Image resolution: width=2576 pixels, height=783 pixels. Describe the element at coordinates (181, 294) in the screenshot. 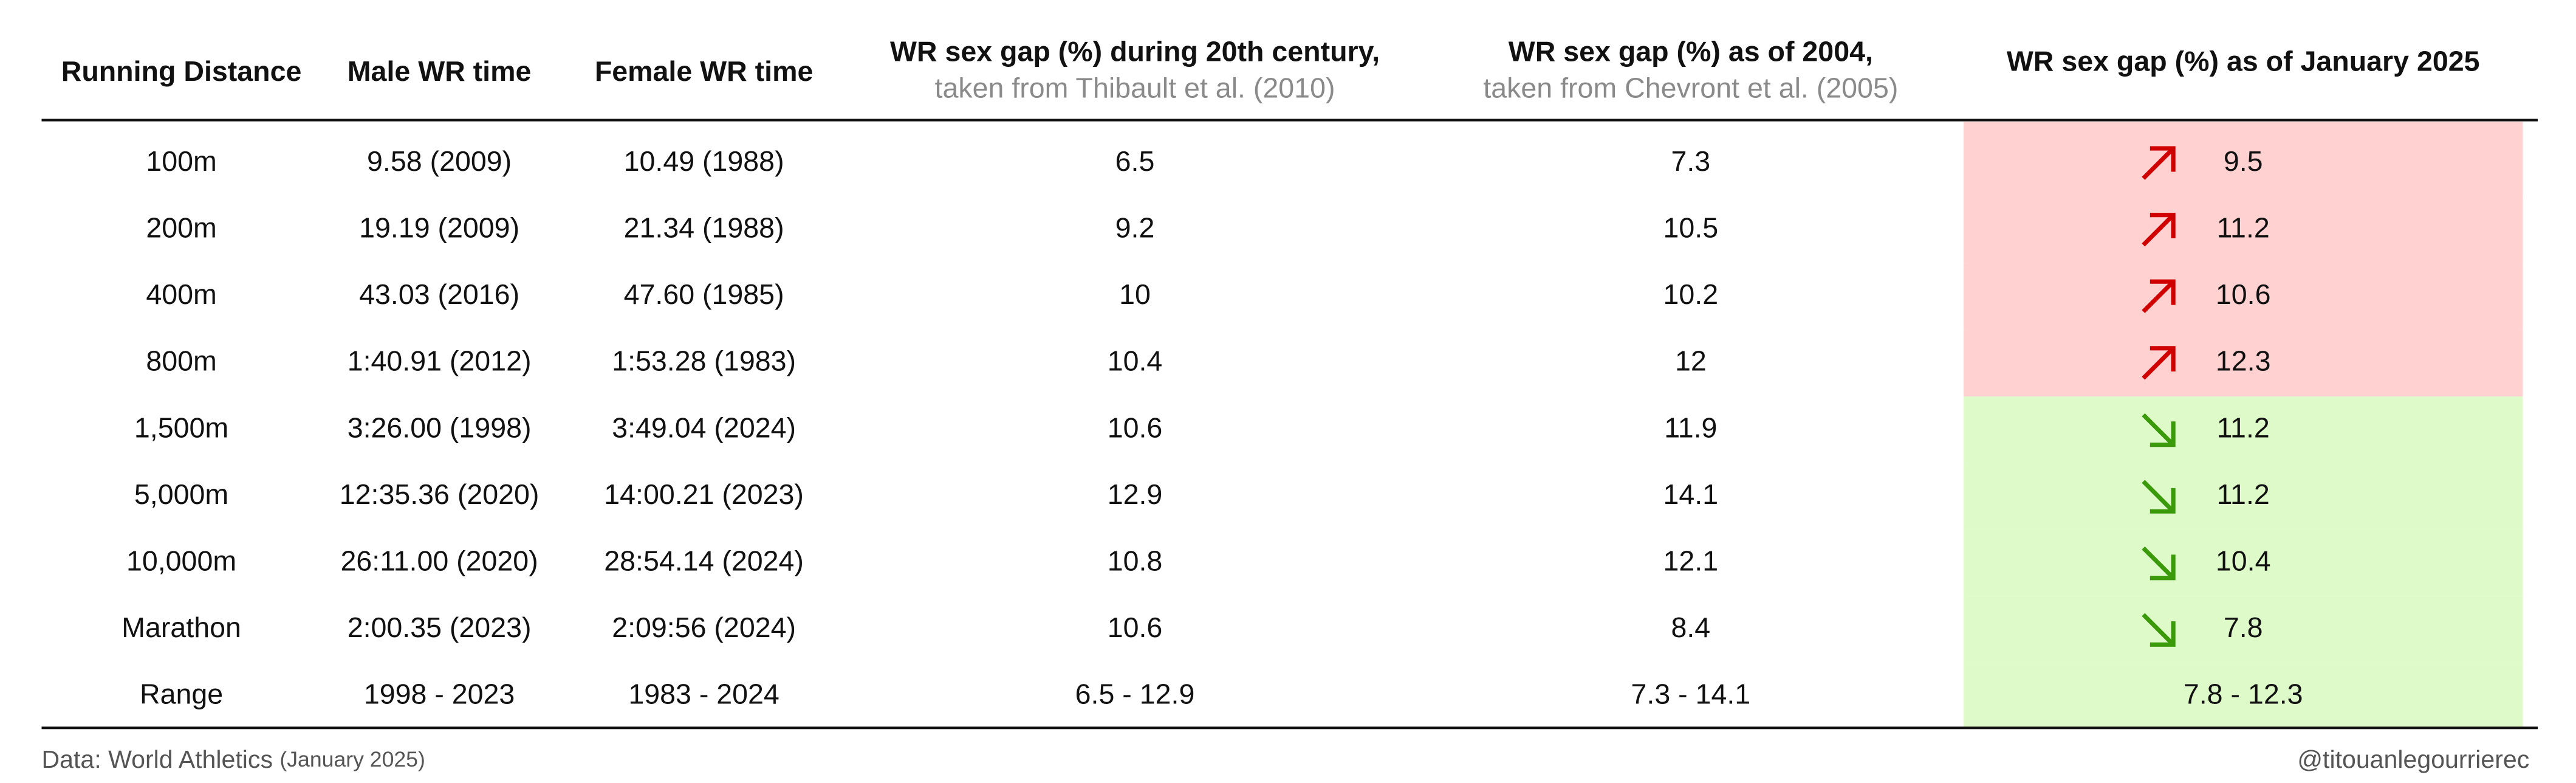

I see `cell: 400m` at that location.